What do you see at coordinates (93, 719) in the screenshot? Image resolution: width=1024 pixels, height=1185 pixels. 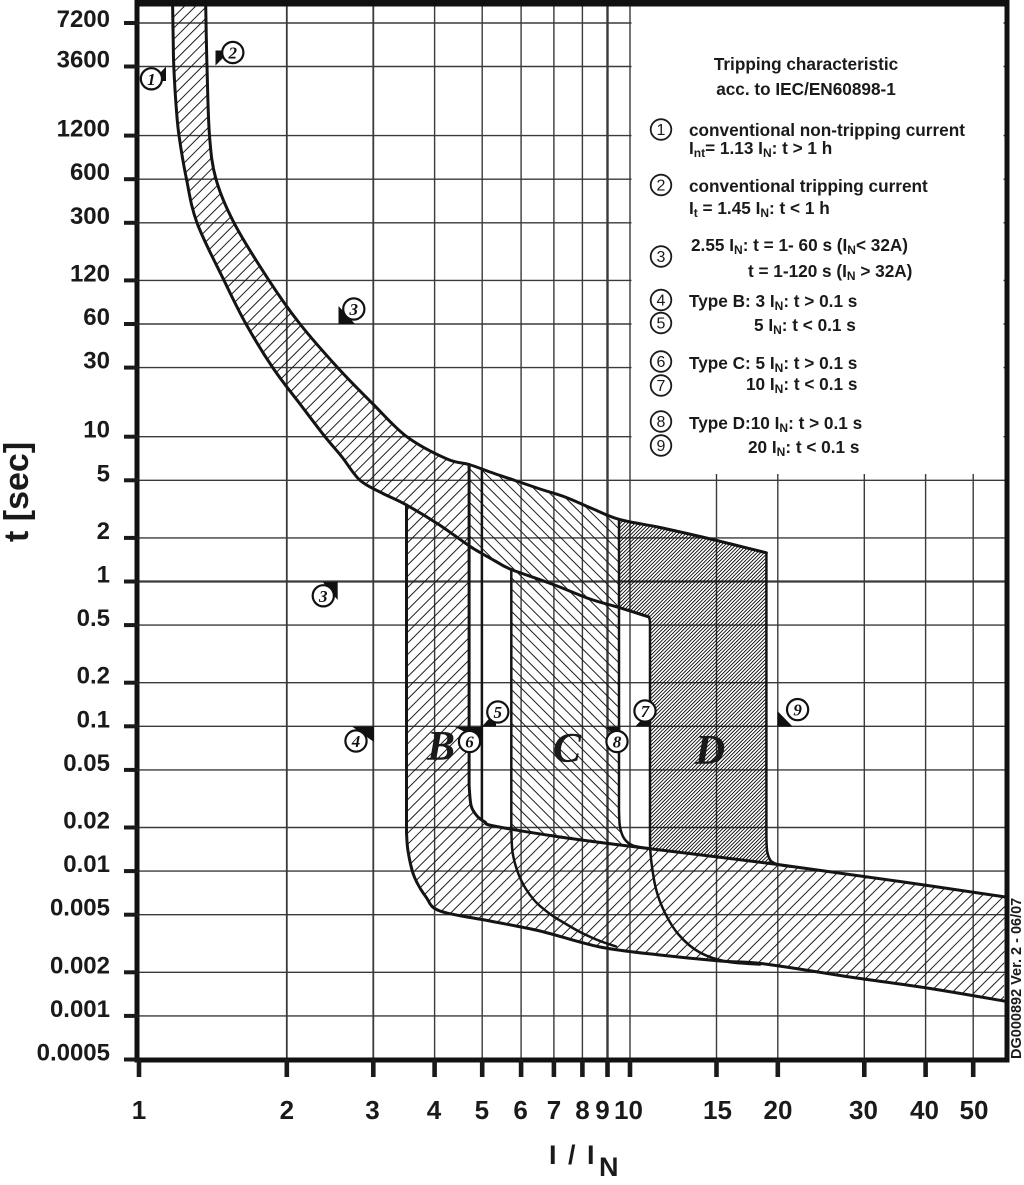 I see `svg-text: 0.1` at bounding box center [93, 719].